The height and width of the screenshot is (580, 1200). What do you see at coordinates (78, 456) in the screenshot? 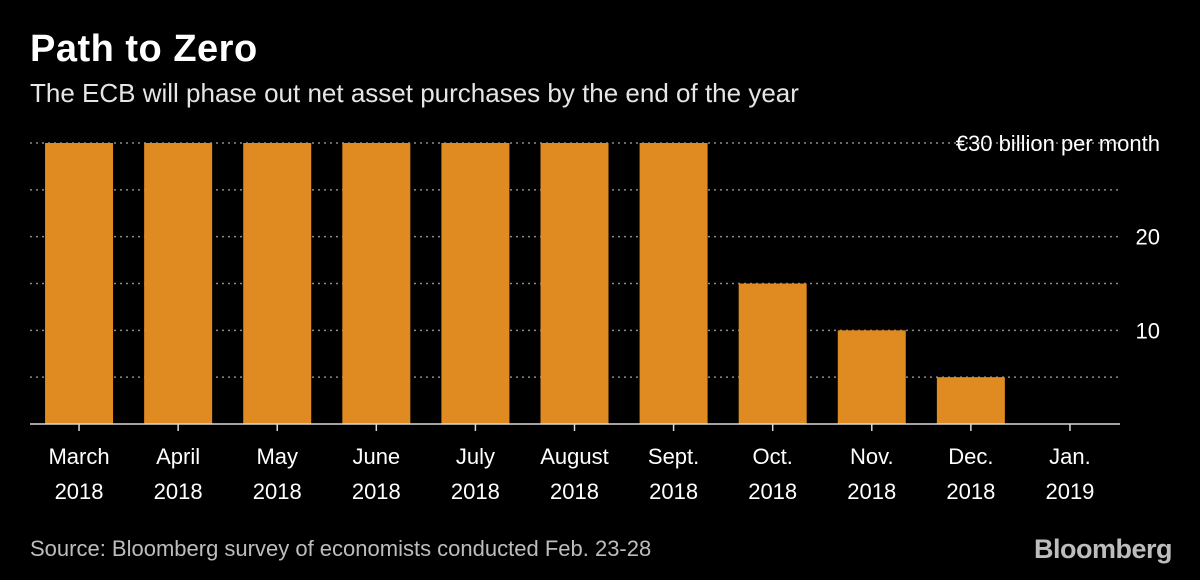
I see `x-tick-label-month: March` at bounding box center [78, 456].